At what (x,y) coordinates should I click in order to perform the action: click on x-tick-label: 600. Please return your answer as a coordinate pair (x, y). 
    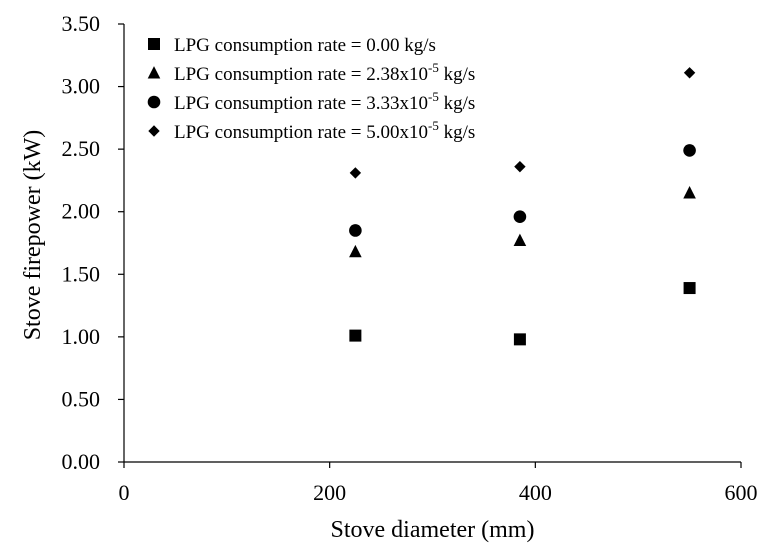
    Looking at the image, I should click on (741, 492).